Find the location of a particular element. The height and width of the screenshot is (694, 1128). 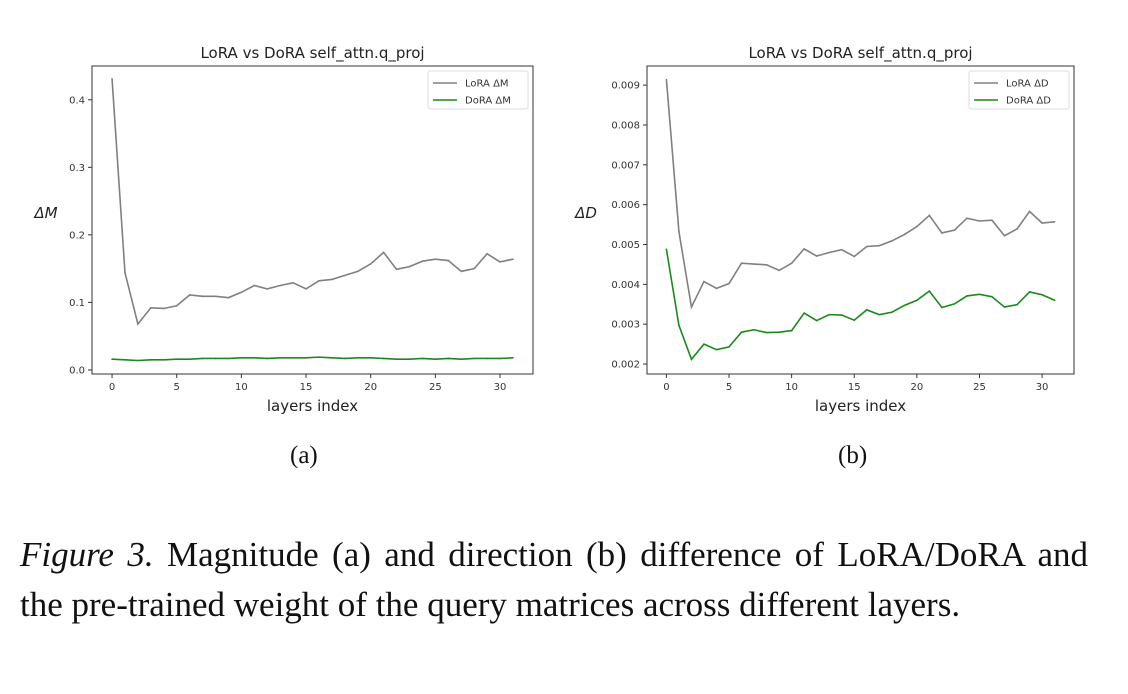

y-tick-label: 0.003 is located at coordinates (625, 325).